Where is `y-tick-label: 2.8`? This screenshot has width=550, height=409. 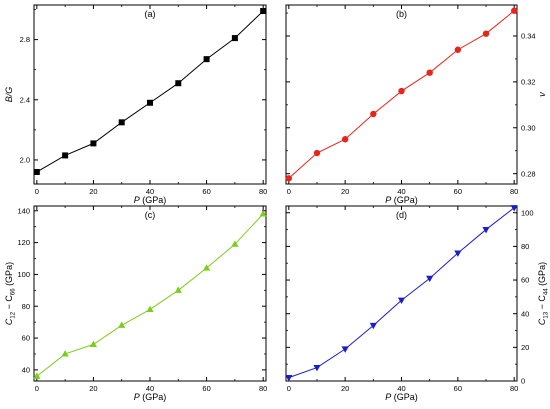
y-tick-label: 2.8 is located at coordinates (25, 39).